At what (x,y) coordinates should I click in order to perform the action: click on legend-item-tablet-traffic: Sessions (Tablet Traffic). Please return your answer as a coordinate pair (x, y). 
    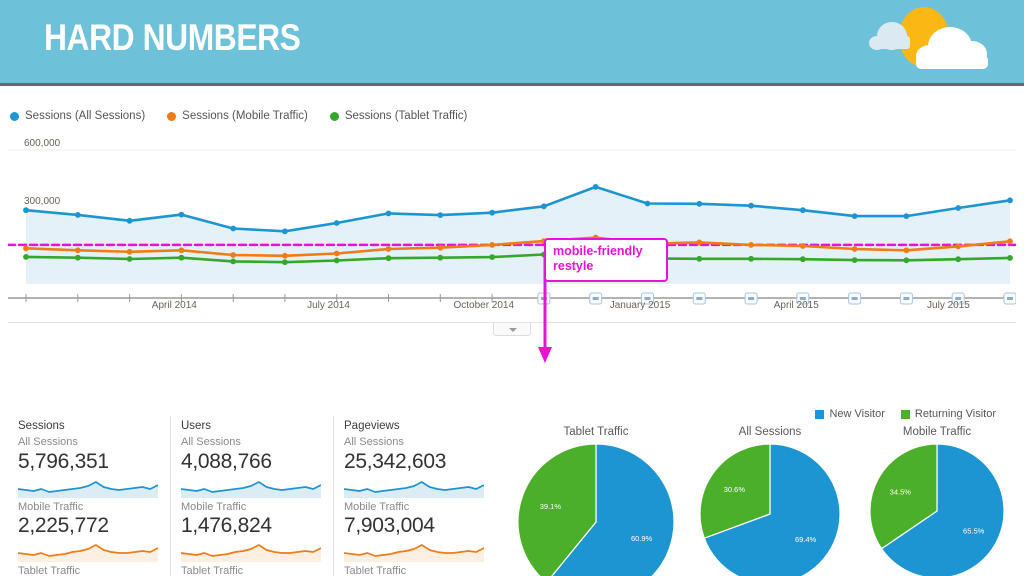
    Looking at the image, I should click on (398, 116).